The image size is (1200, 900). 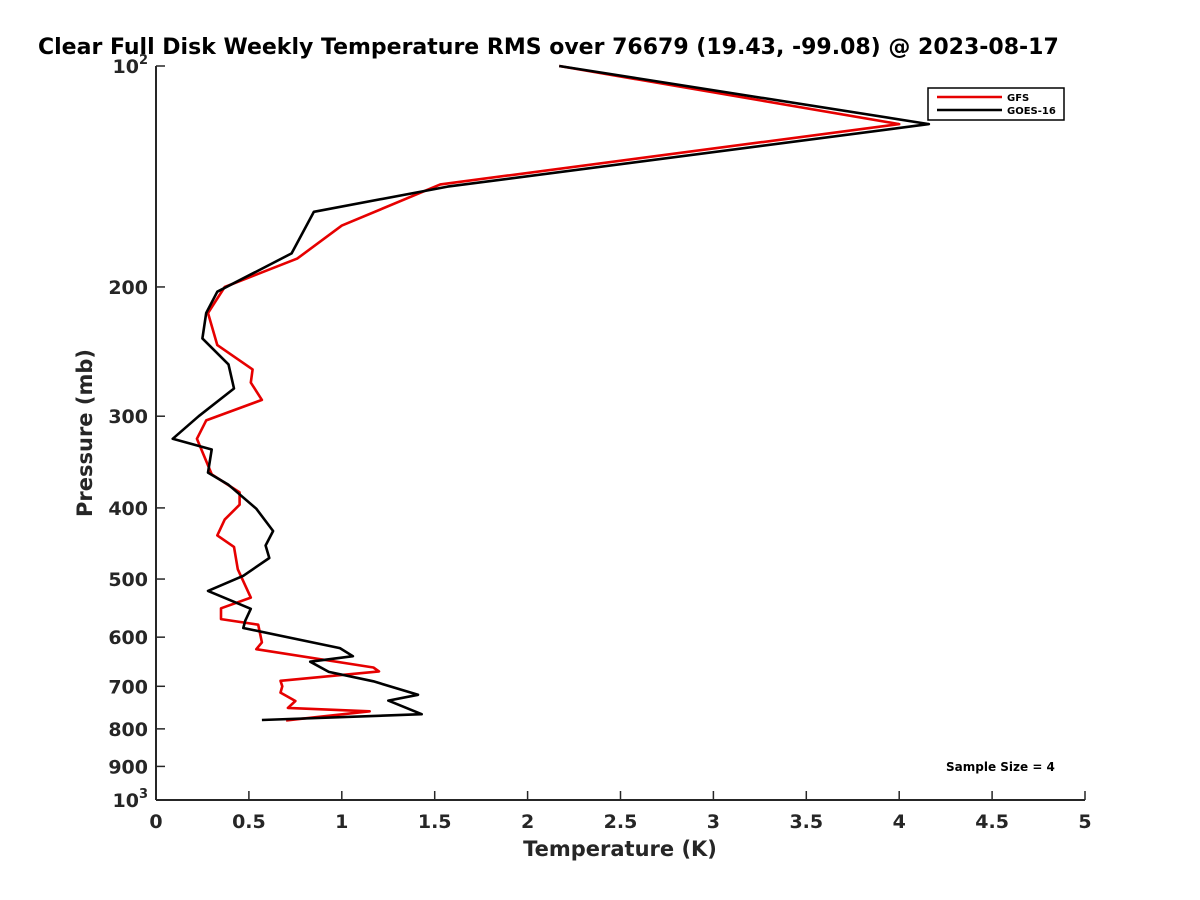 I want to click on sample-size-annotation: Sample Size = 4, so click(x=1000, y=767).